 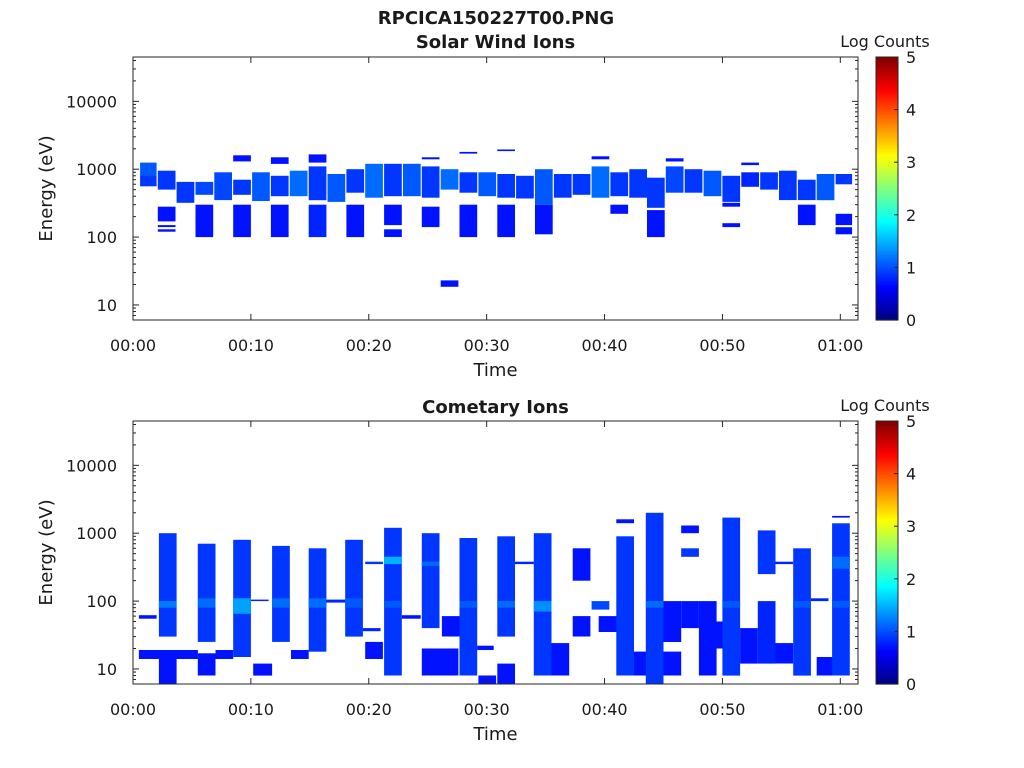 What do you see at coordinates (911, 110) in the screenshot?
I see `colorbar-tick-label: 4` at bounding box center [911, 110].